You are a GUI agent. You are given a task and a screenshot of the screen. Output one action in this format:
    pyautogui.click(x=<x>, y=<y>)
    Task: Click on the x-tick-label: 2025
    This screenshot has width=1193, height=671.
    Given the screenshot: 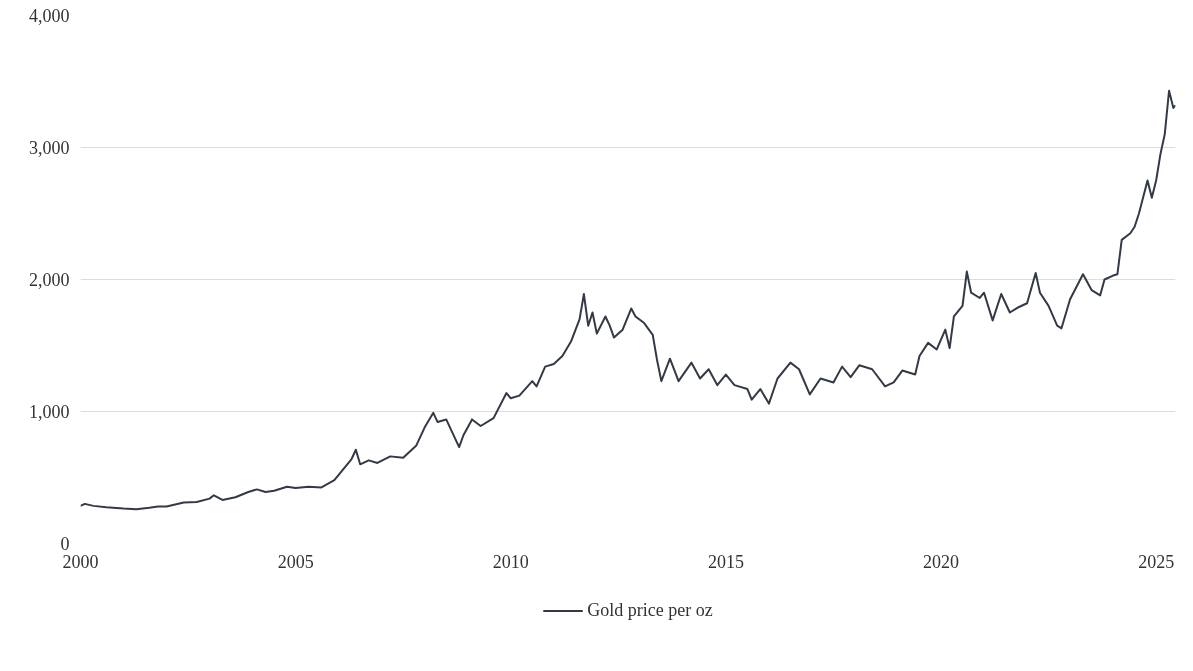 What is the action you would take?
    pyautogui.click(x=1156, y=561)
    